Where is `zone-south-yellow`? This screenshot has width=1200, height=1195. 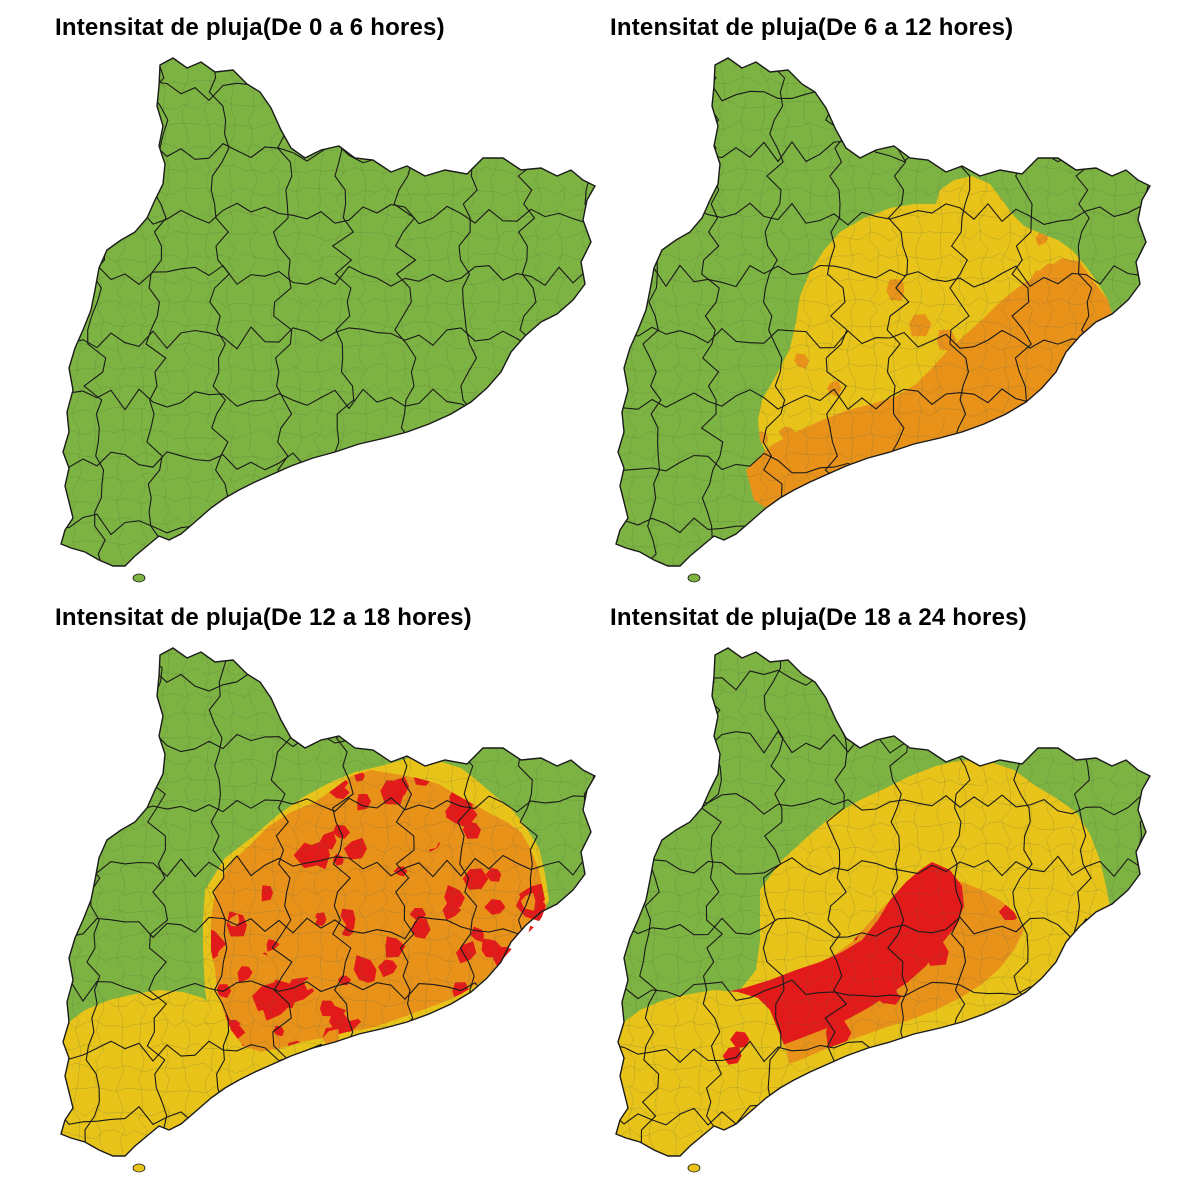 zone-south-yellow is located at coordinates (705, 1073).